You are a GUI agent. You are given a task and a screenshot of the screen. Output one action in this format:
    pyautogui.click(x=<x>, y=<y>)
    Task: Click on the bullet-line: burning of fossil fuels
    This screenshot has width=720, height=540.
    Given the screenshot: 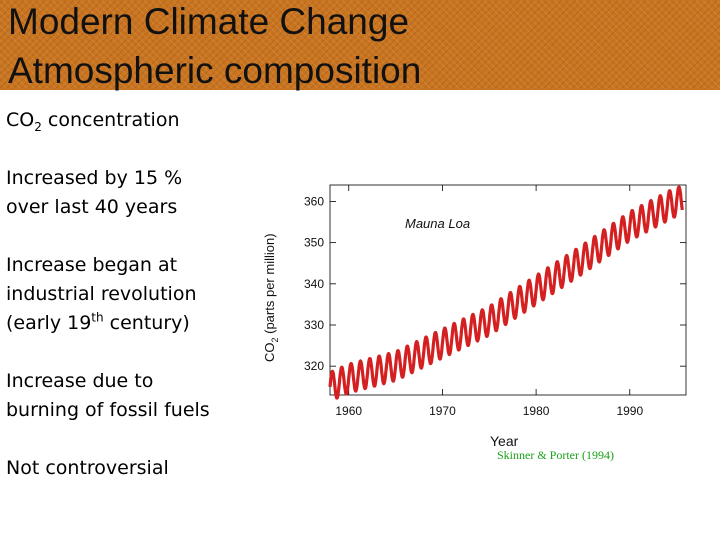 What is the action you would take?
    pyautogui.click(x=108, y=410)
    